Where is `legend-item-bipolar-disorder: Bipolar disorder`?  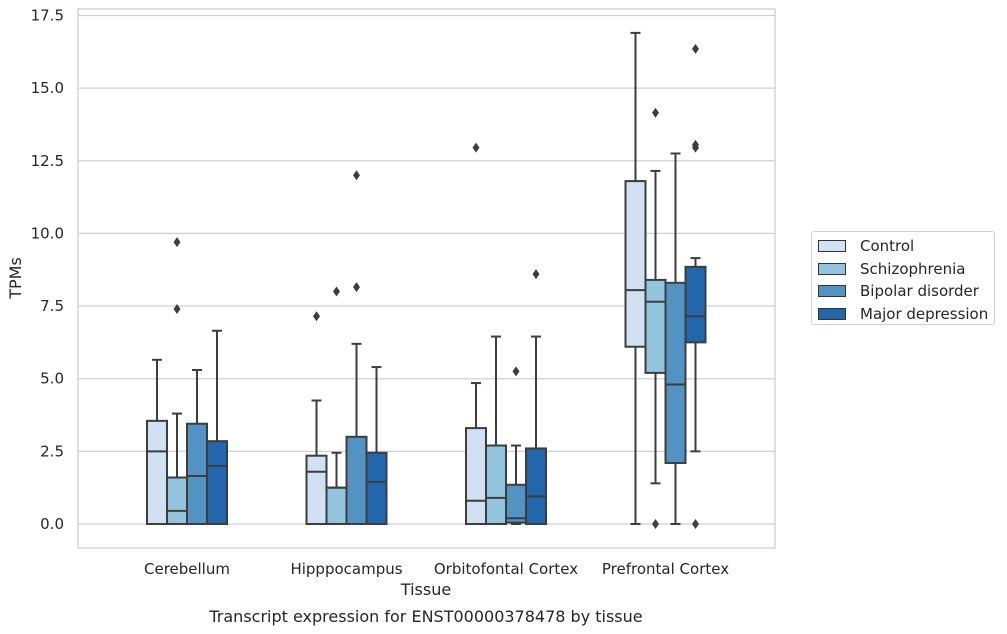 legend-item-bipolar-disorder: Bipolar disorder is located at coordinates (903, 291).